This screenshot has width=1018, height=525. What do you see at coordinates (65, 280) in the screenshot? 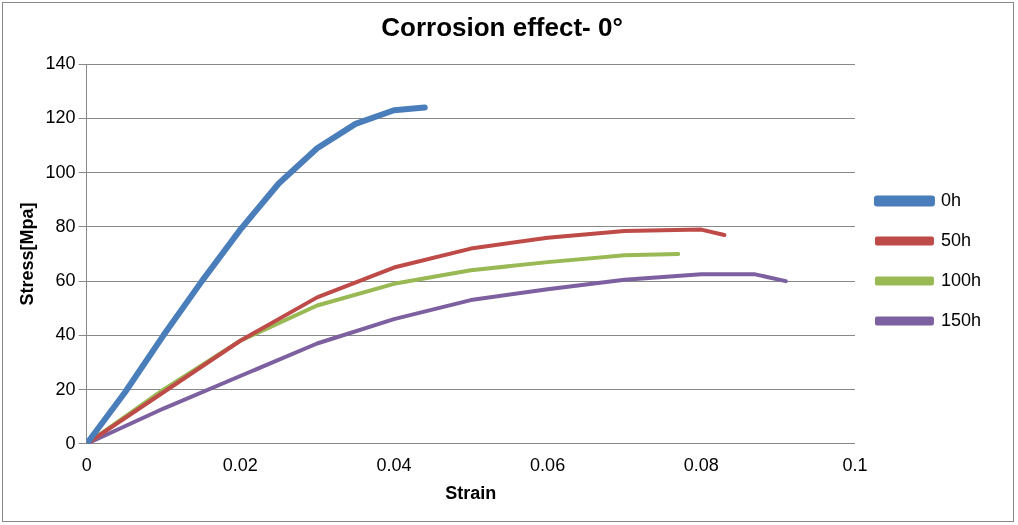
I see `y-tick-label: 60` at bounding box center [65, 280].